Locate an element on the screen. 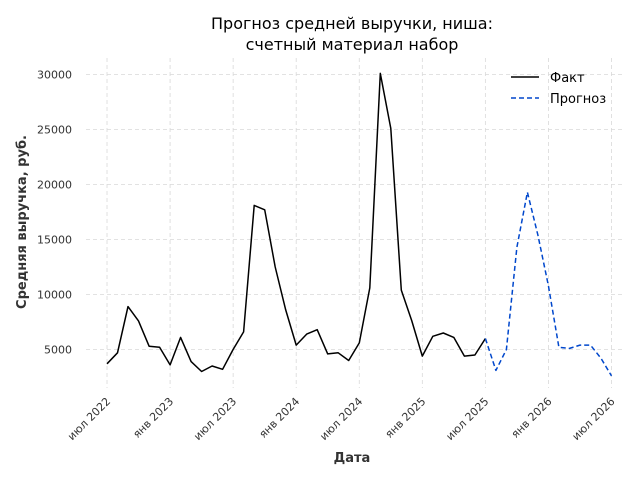 The image size is (640, 480). legend-label-forecast: Прогноз is located at coordinates (578, 99).